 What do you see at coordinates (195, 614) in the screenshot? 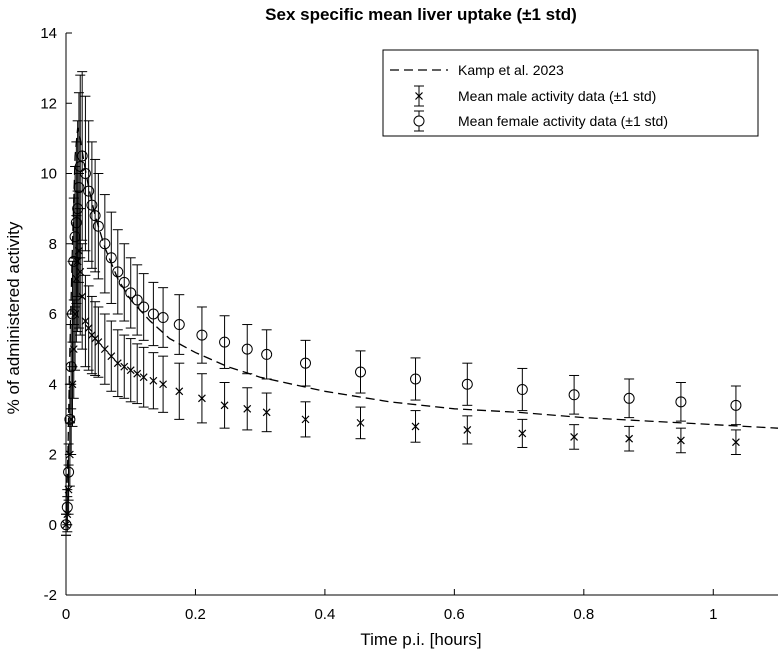
I see `x-tick-label: 0.2` at bounding box center [195, 614].